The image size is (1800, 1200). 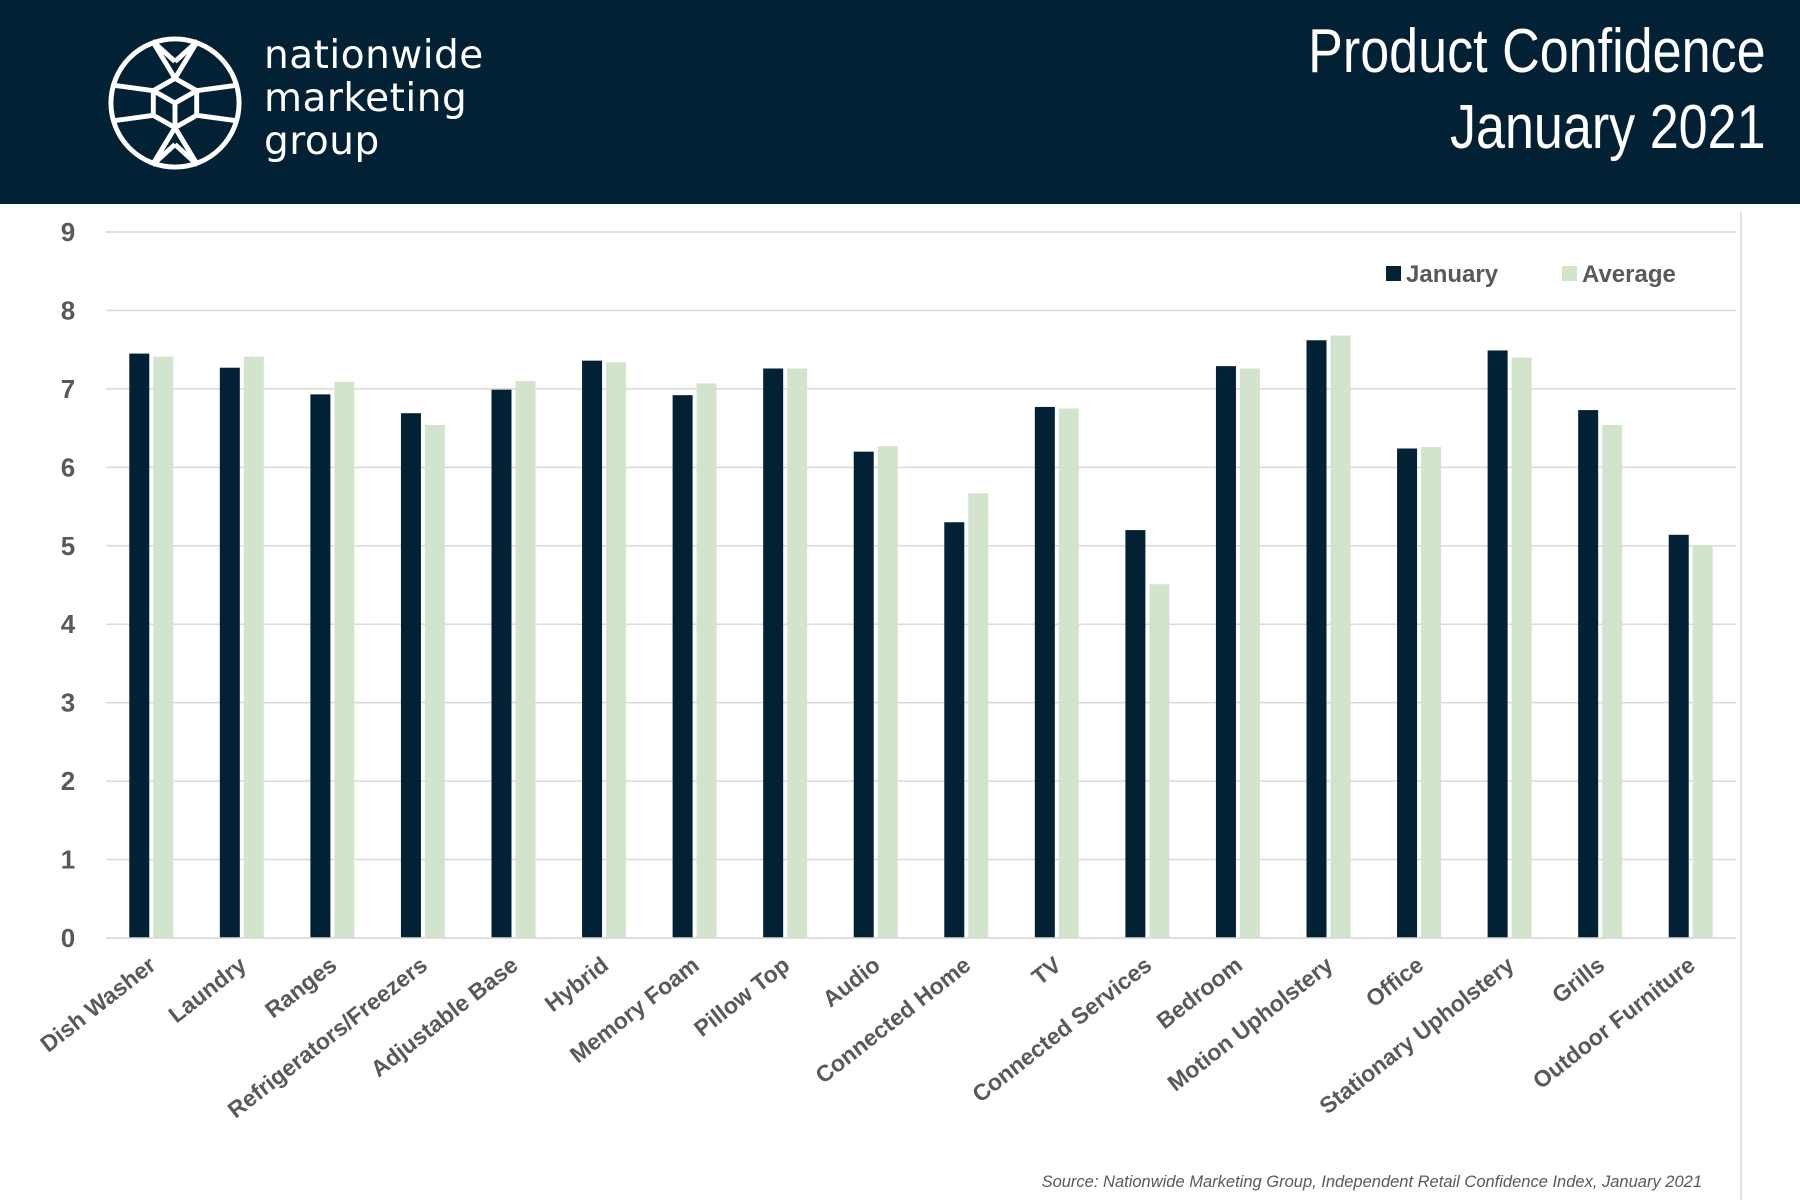 What do you see at coordinates (322, 141) in the screenshot?
I see `brand-line-3: group` at bounding box center [322, 141].